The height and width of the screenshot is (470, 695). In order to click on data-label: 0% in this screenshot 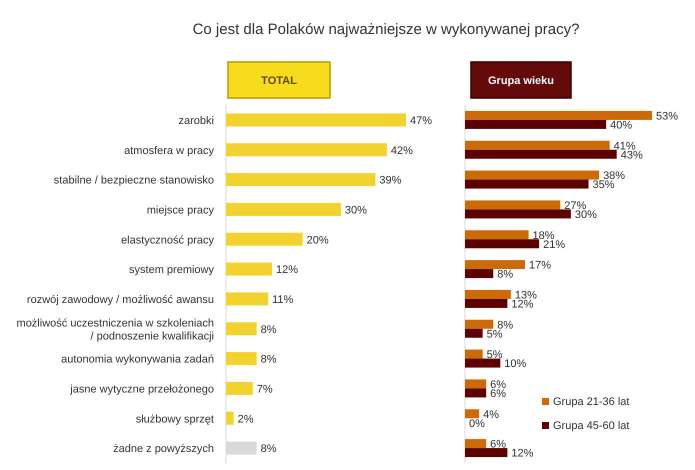, I will do `click(477, 424)`.